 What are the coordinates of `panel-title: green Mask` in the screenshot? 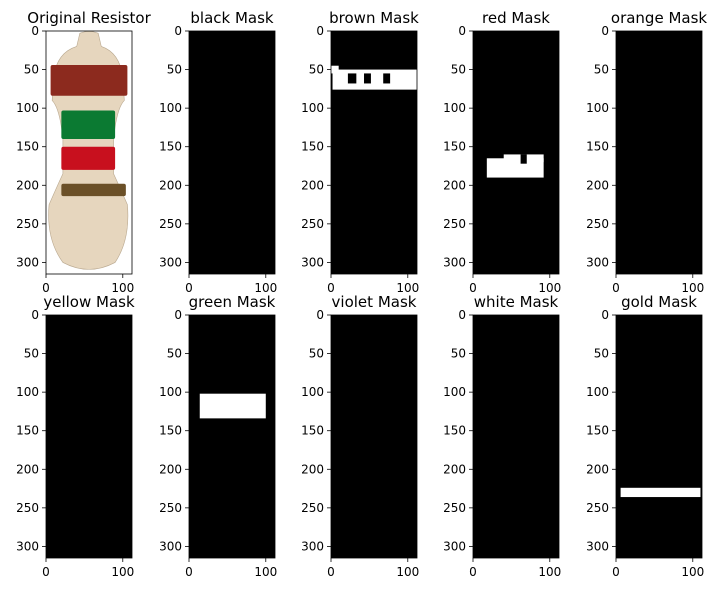 It's located at (232, 302).